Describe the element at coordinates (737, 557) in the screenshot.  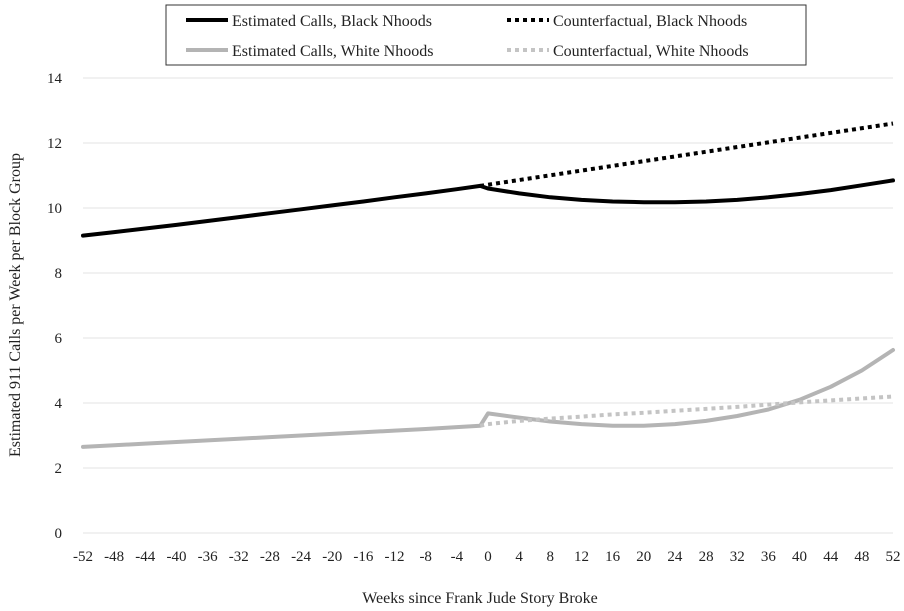
I see `x-tick-label: 32` at that location.